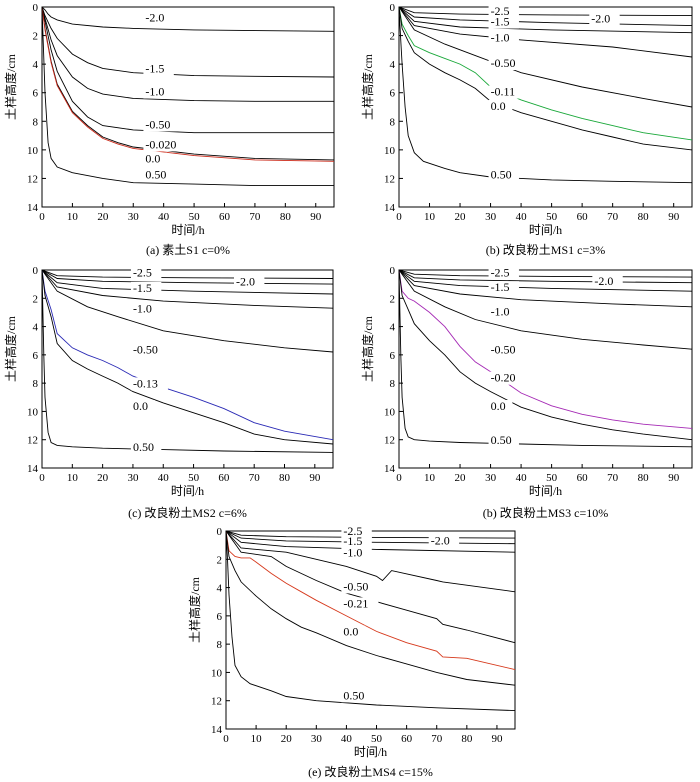 This screenshot has width=700, height=782. I want to click on x-axis-title: 时间/h, so click(545, 491).